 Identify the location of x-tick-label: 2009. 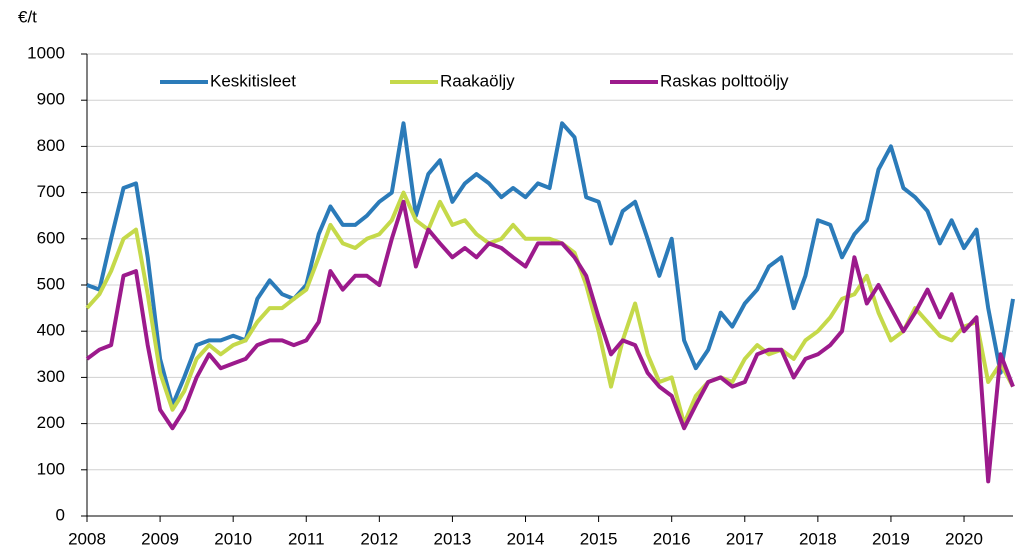
(160, 538).